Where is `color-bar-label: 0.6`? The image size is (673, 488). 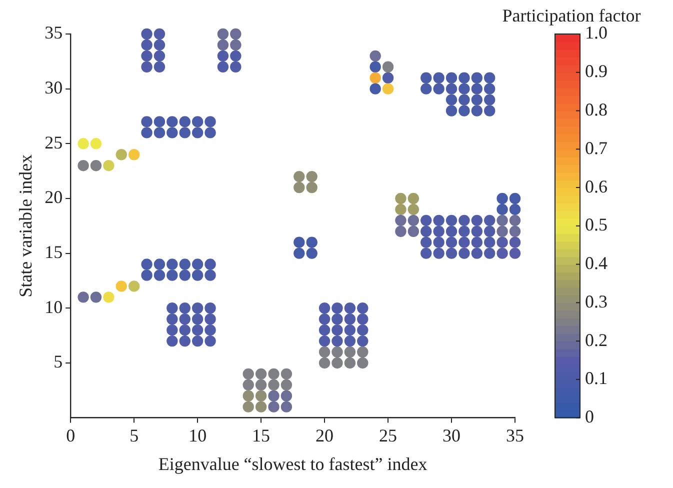
color-bar-label: 0.6 is located at coordinates (596, 186).